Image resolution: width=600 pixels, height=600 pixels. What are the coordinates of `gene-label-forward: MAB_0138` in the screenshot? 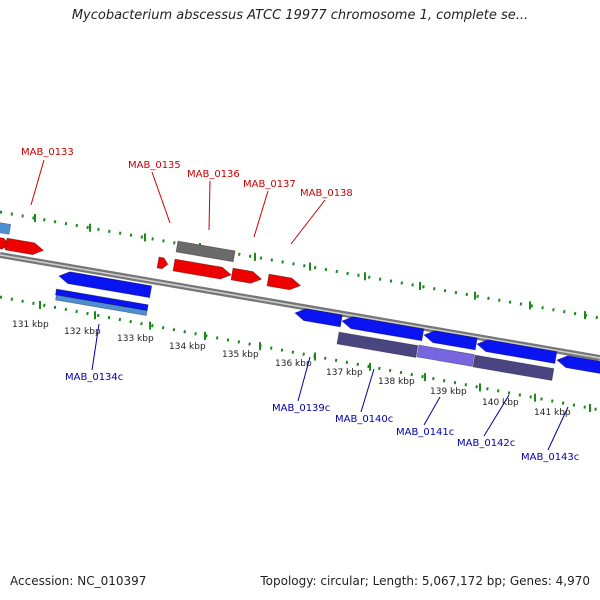 It's located at (326, 193).